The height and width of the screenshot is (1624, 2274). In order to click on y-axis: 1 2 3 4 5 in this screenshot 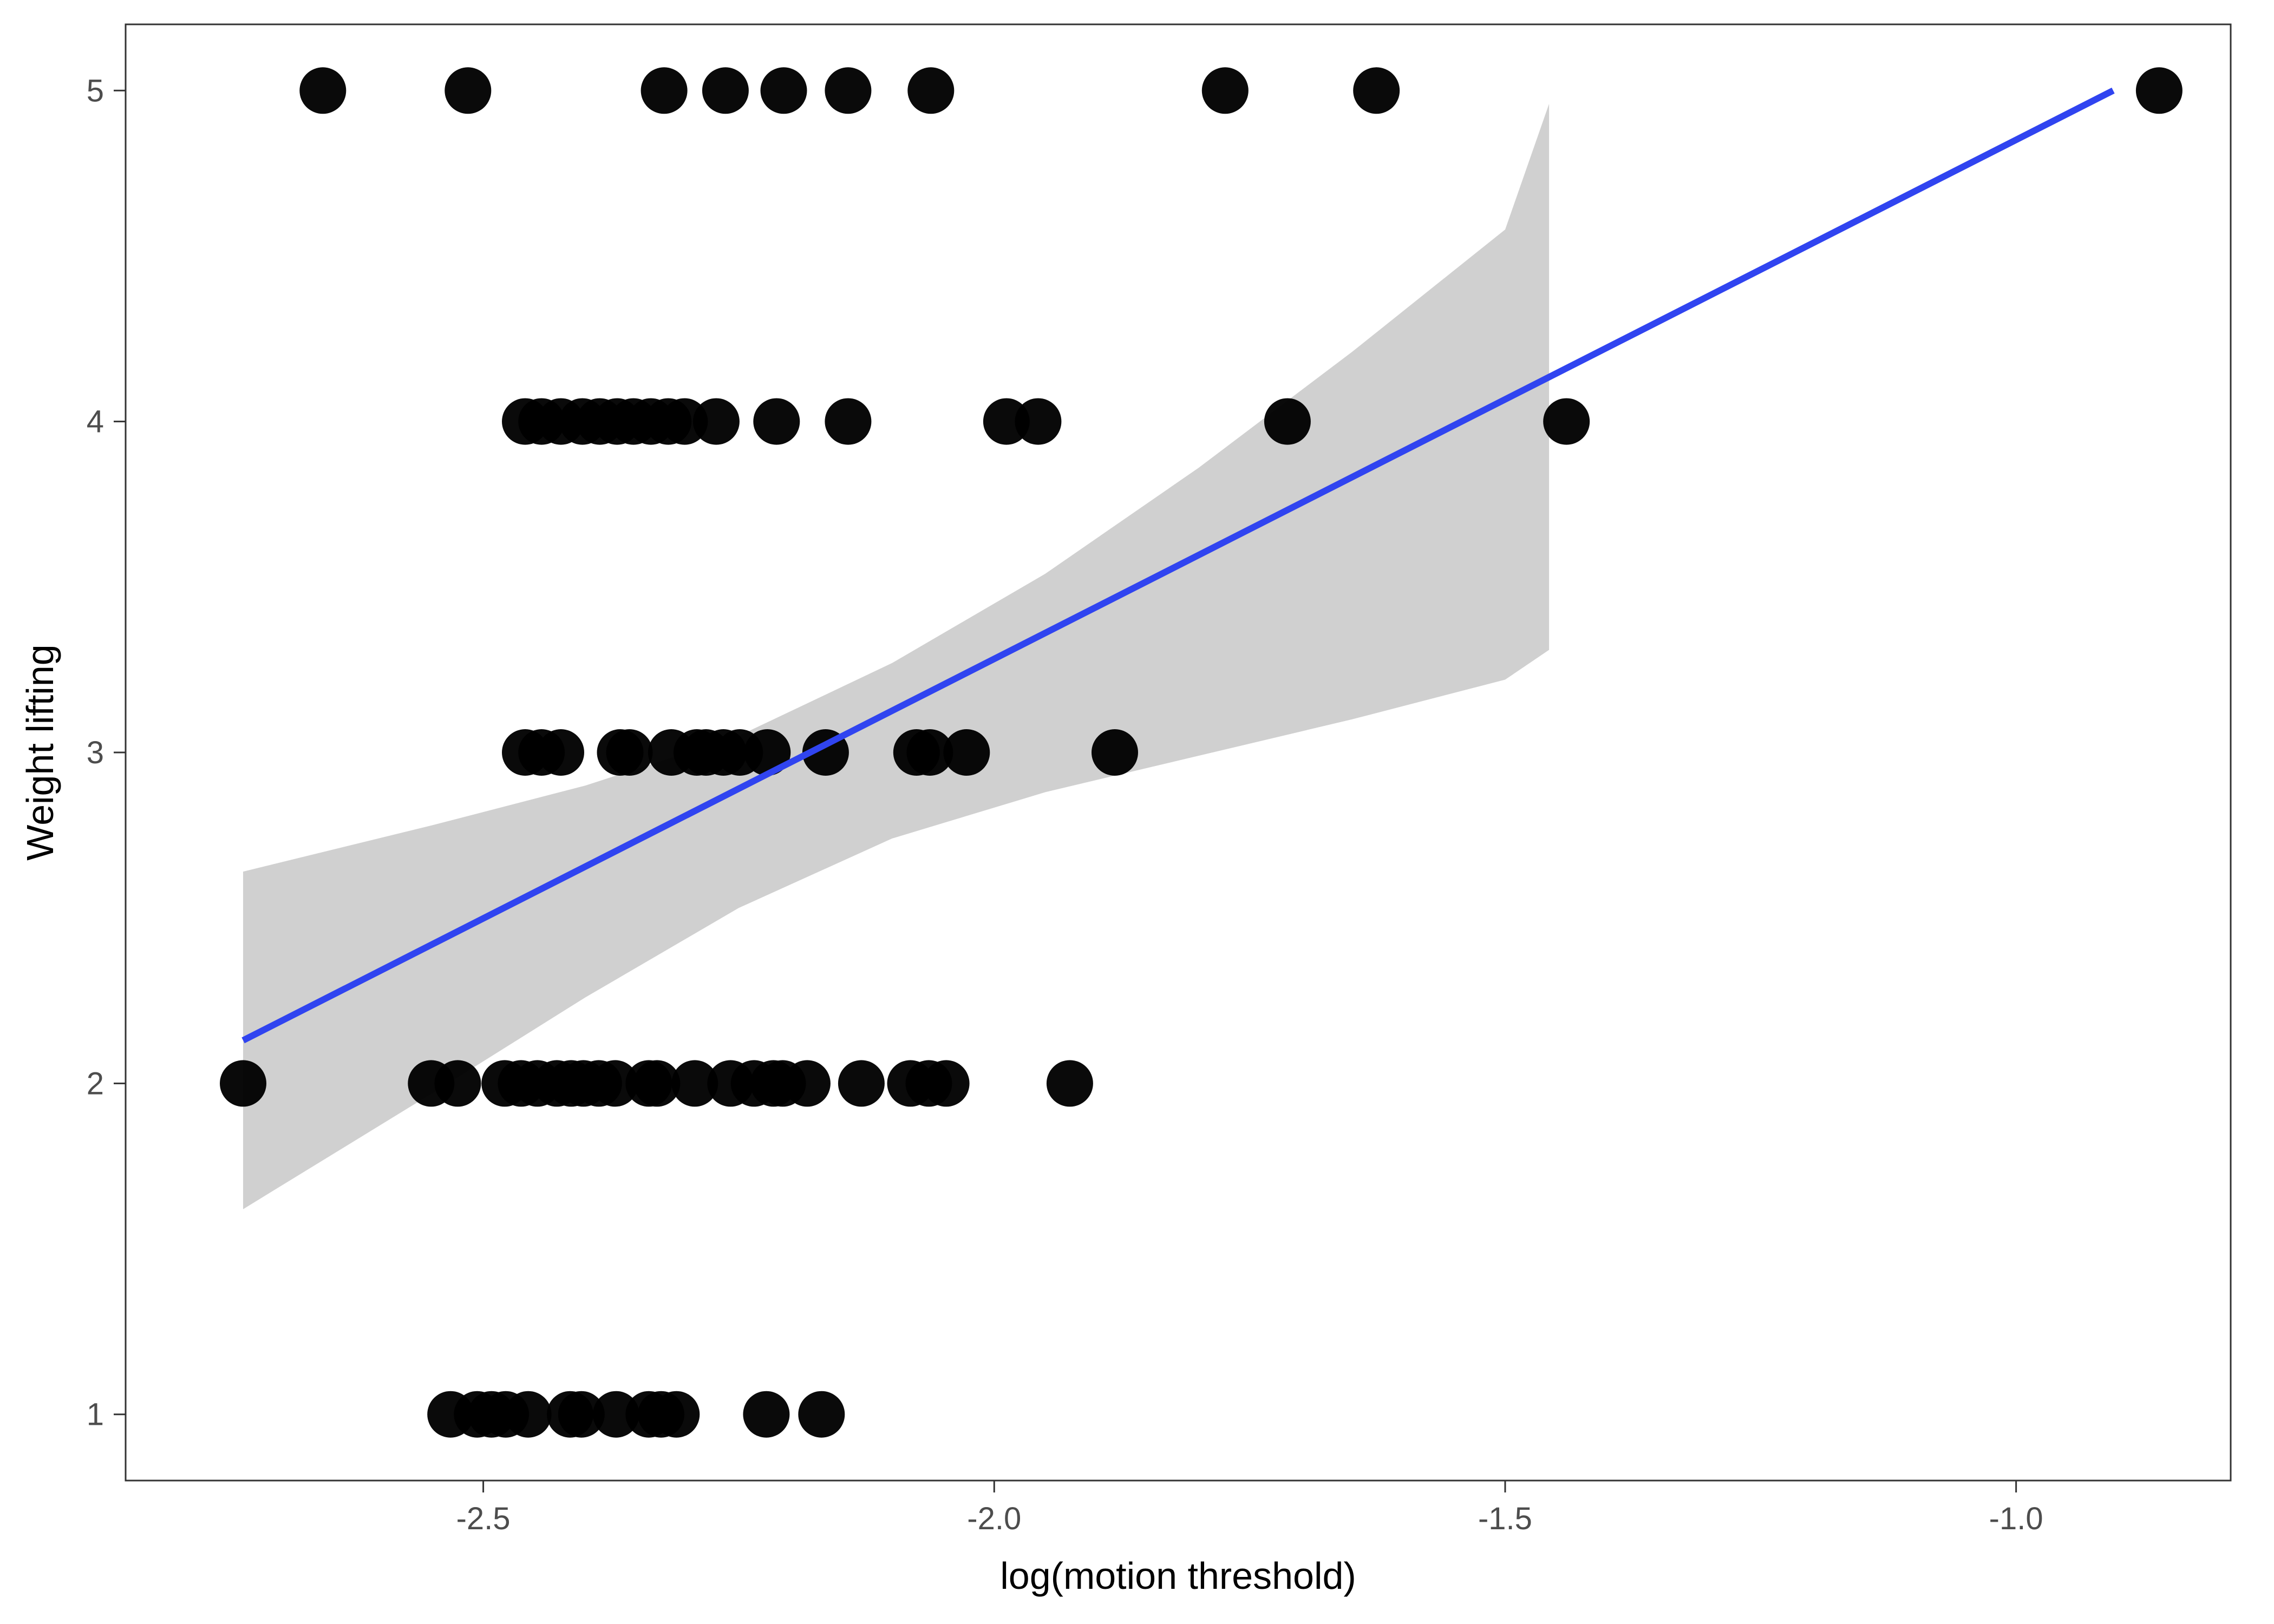, I will do `click(107, 753)`.